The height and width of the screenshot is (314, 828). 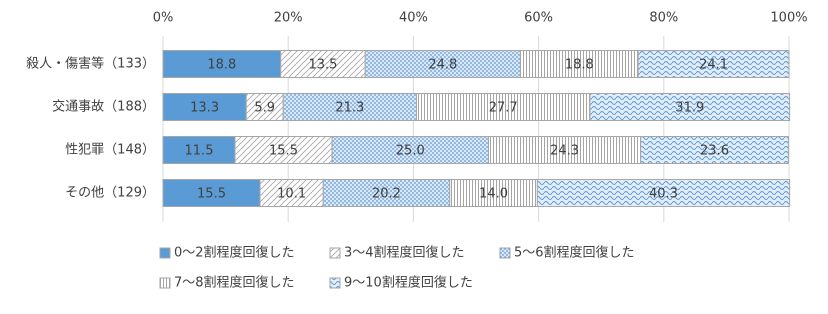 What do you see at coordinates (493, 194) in the screenshot?
I see `data-label: 14.0` at bounding box center [493, 194].